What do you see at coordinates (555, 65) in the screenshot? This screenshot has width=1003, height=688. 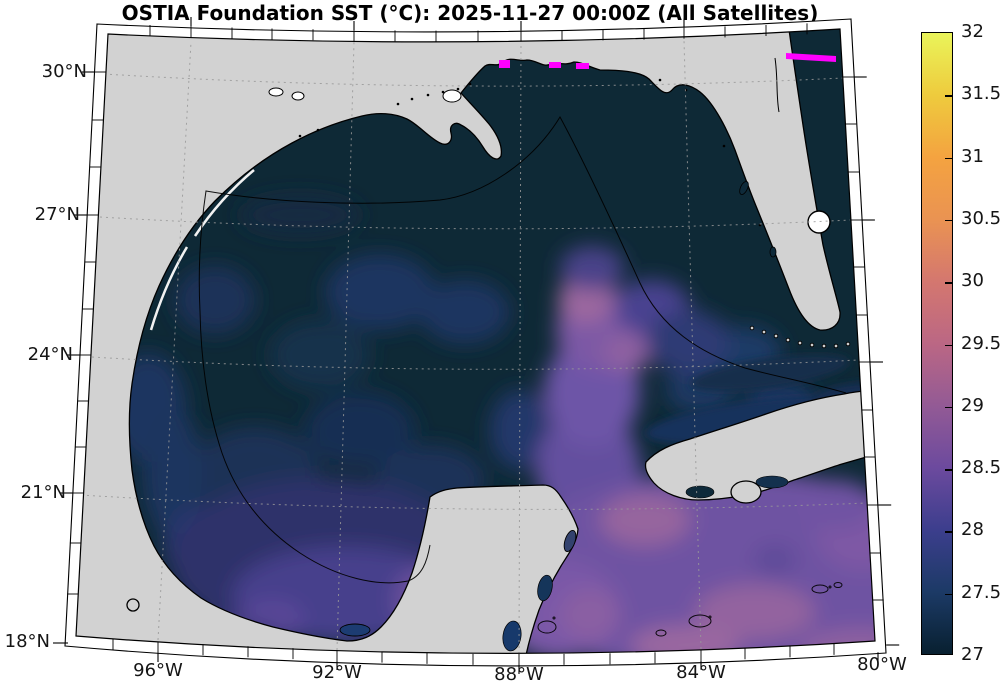 I see `magenta-patch-pensacola-bay` at bounding box center [555, 65].